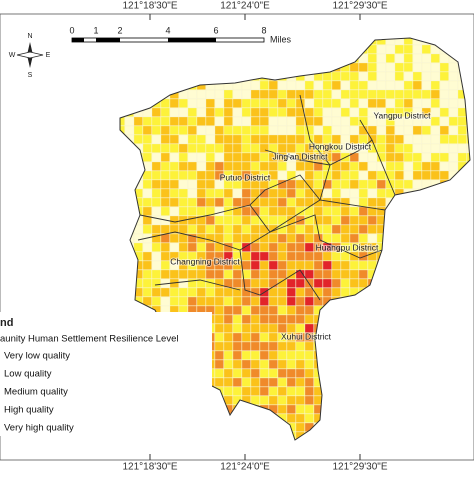 The image size is (474, 479). I want to click on legend-title: nd, so click(6, 323).